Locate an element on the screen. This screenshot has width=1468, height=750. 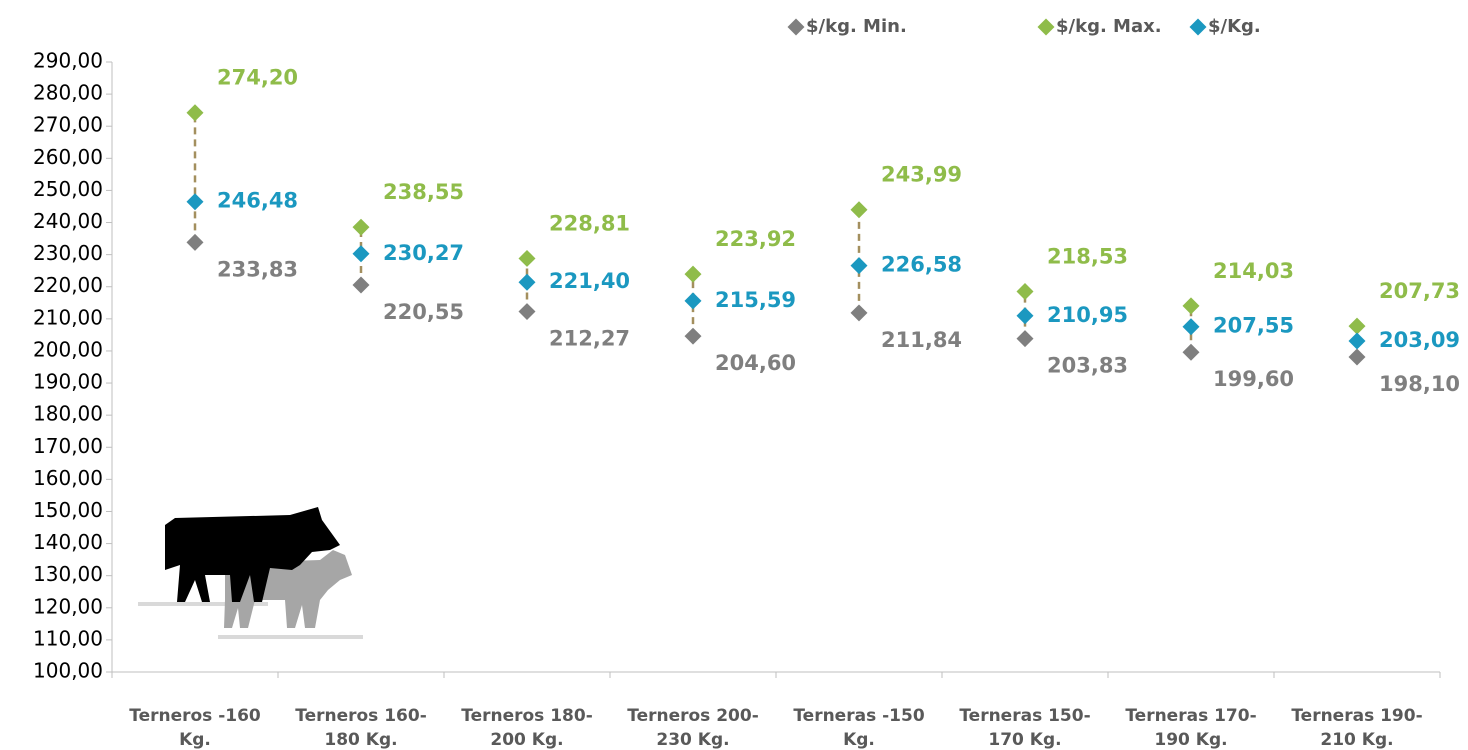
data-label: 204,60 is located at coordinates (755, 363).